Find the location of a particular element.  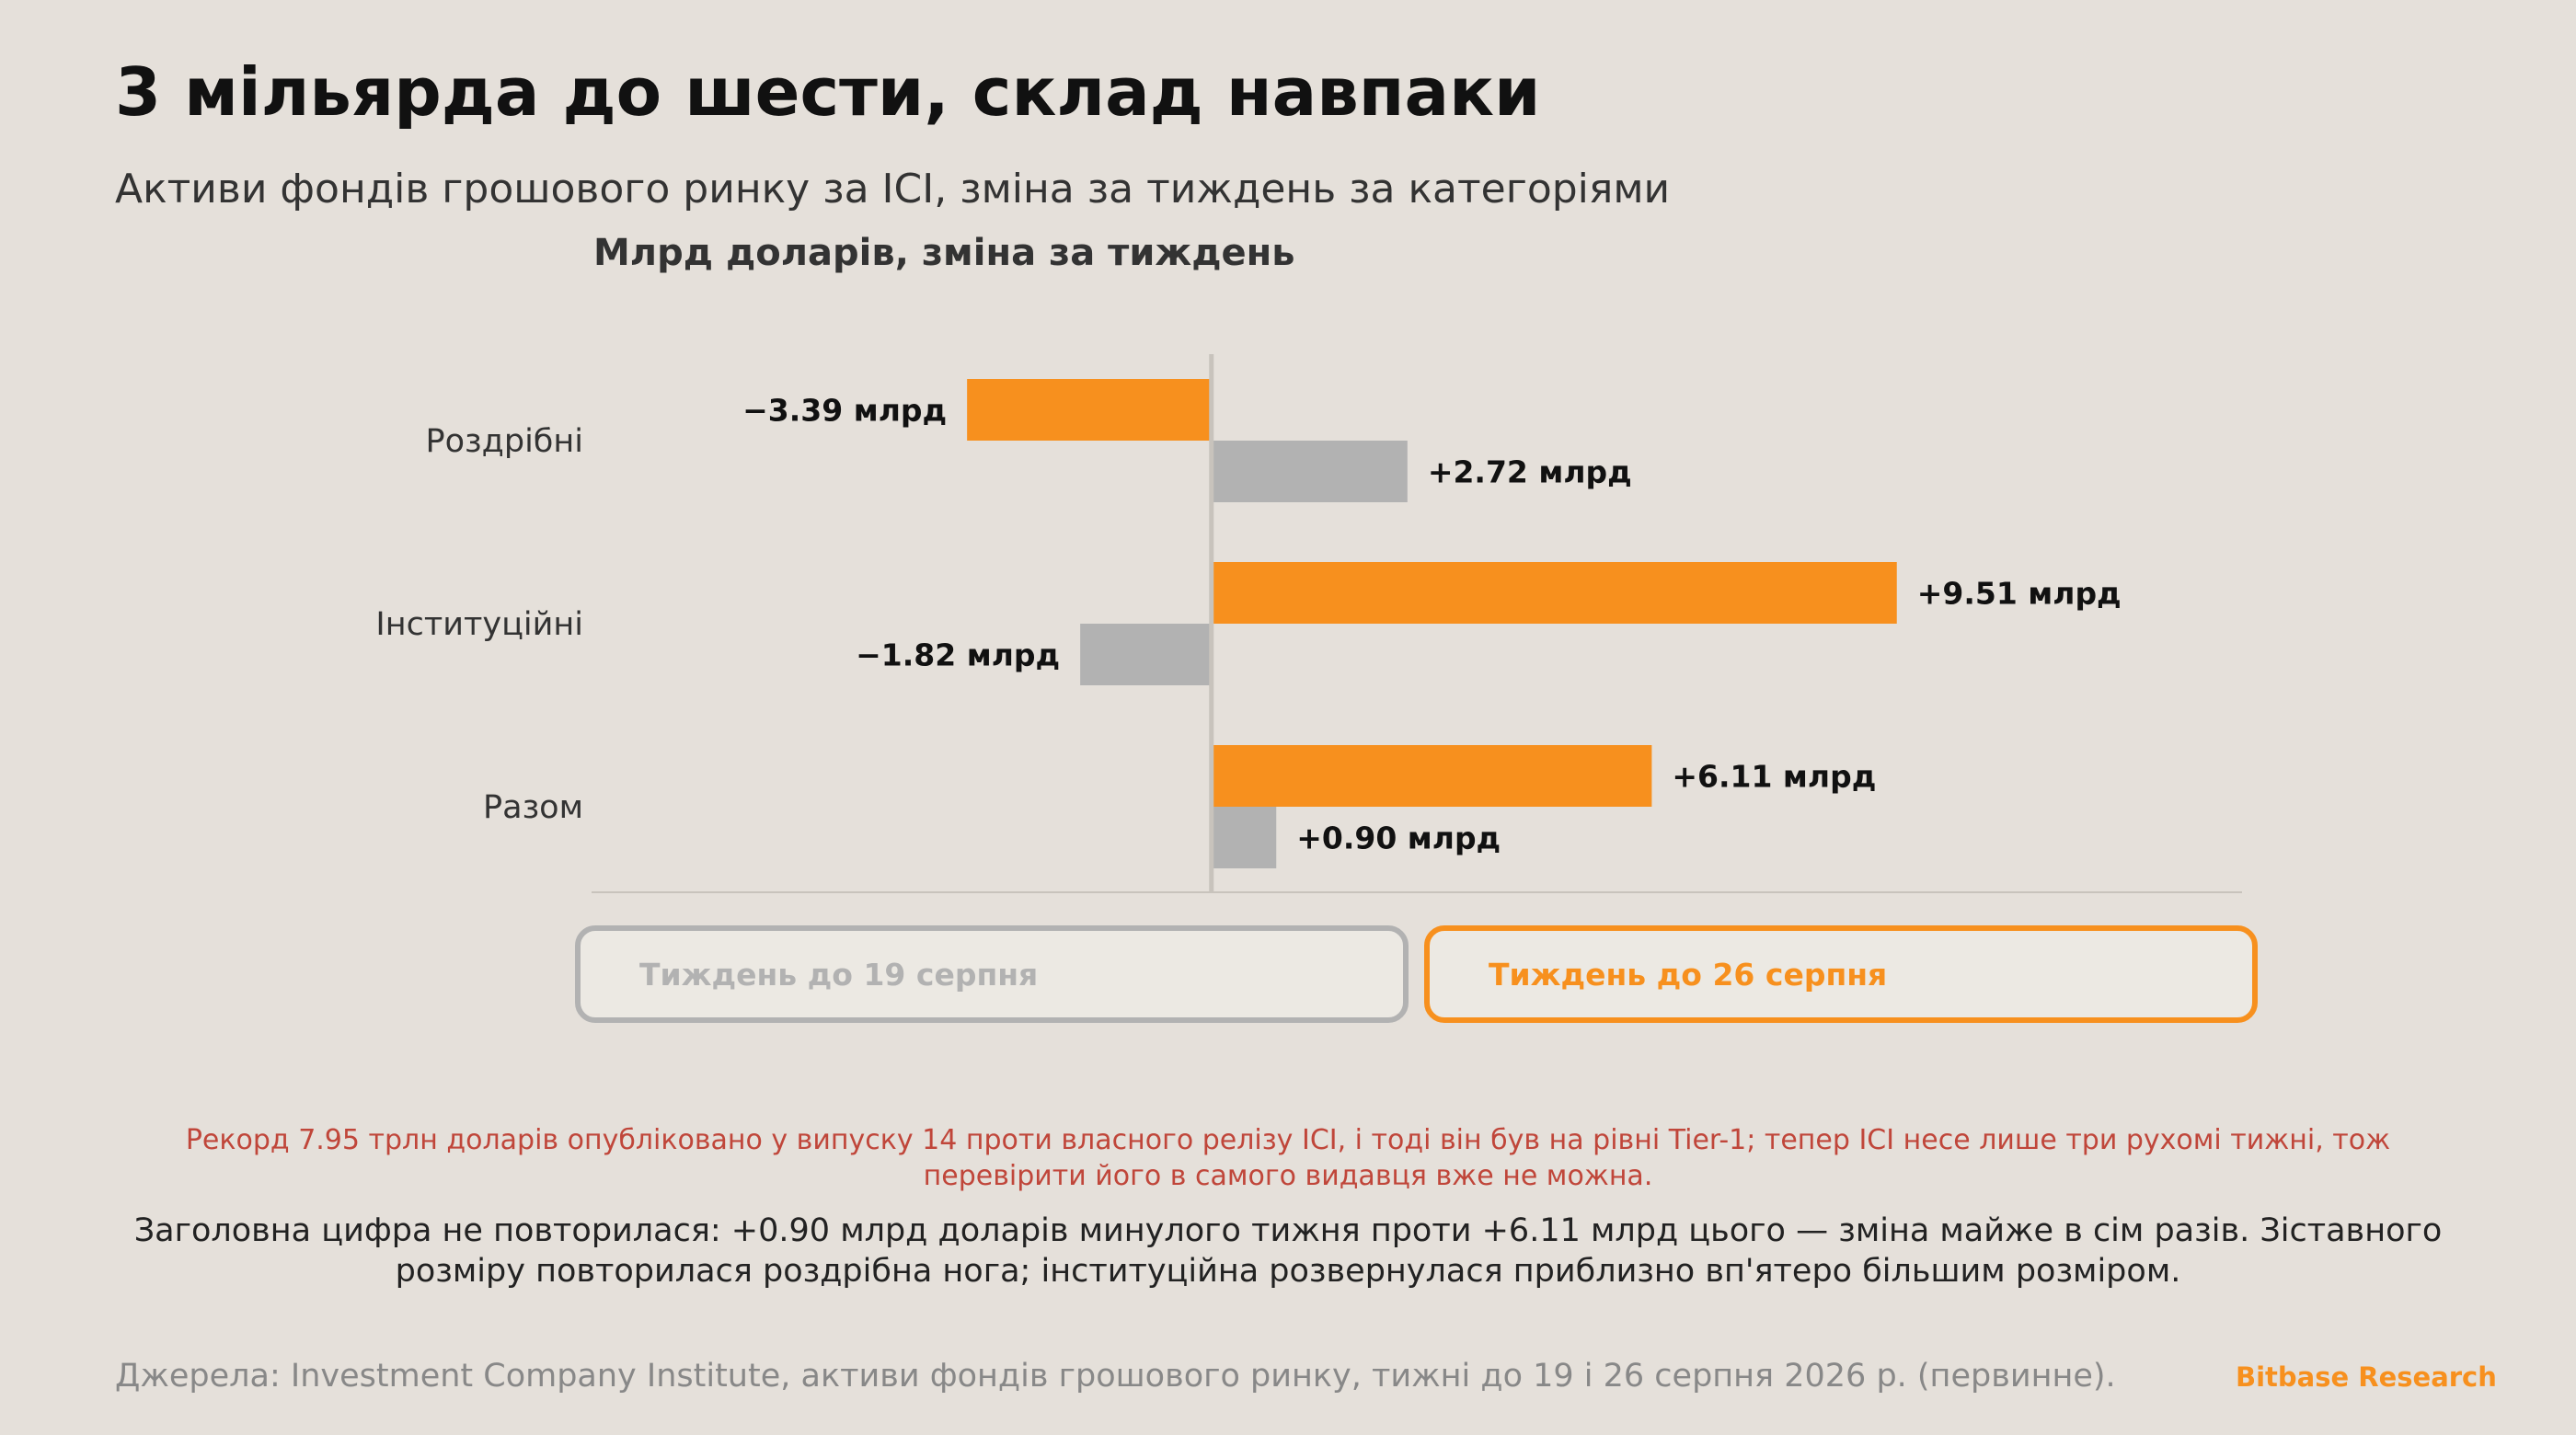

category-labels-group: Роздрібні Інституційні Разом is located at coordinates (479, 624).